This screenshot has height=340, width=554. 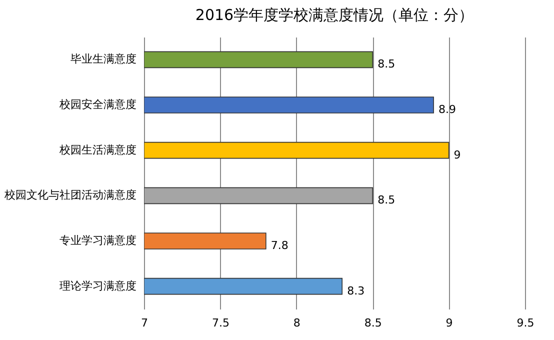 What do you see at coordinates (356, 291) in the screenshot?
I see `data-label: 8.3` at bounding box center [356, 291].